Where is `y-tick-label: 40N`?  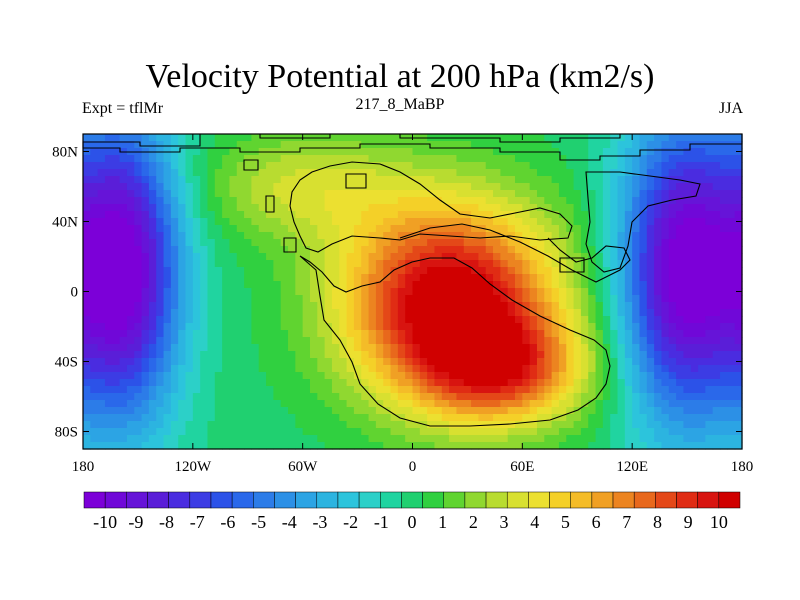 y-tick-label: 40N is located at coordinates (65, 223).